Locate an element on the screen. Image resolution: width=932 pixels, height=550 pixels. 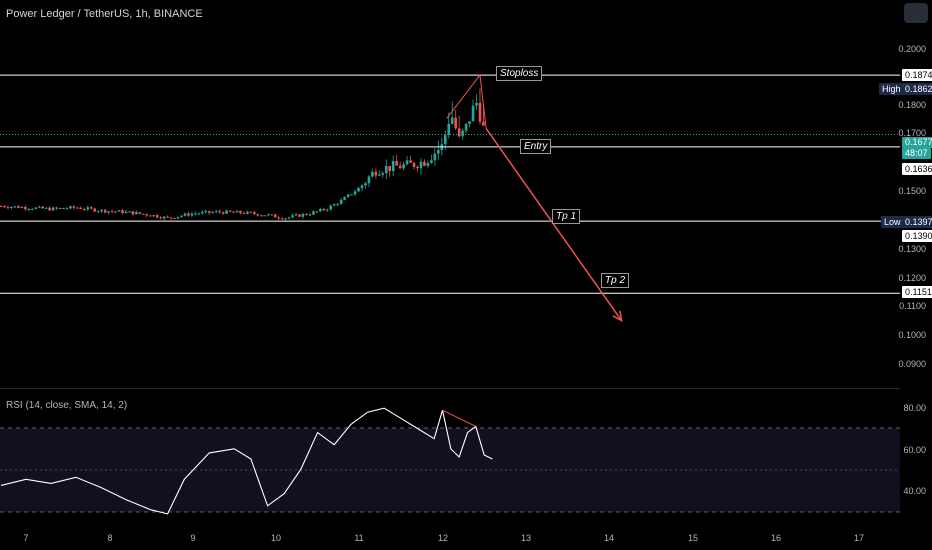
rsi-divergence-line is located at coordinates (459, 418).